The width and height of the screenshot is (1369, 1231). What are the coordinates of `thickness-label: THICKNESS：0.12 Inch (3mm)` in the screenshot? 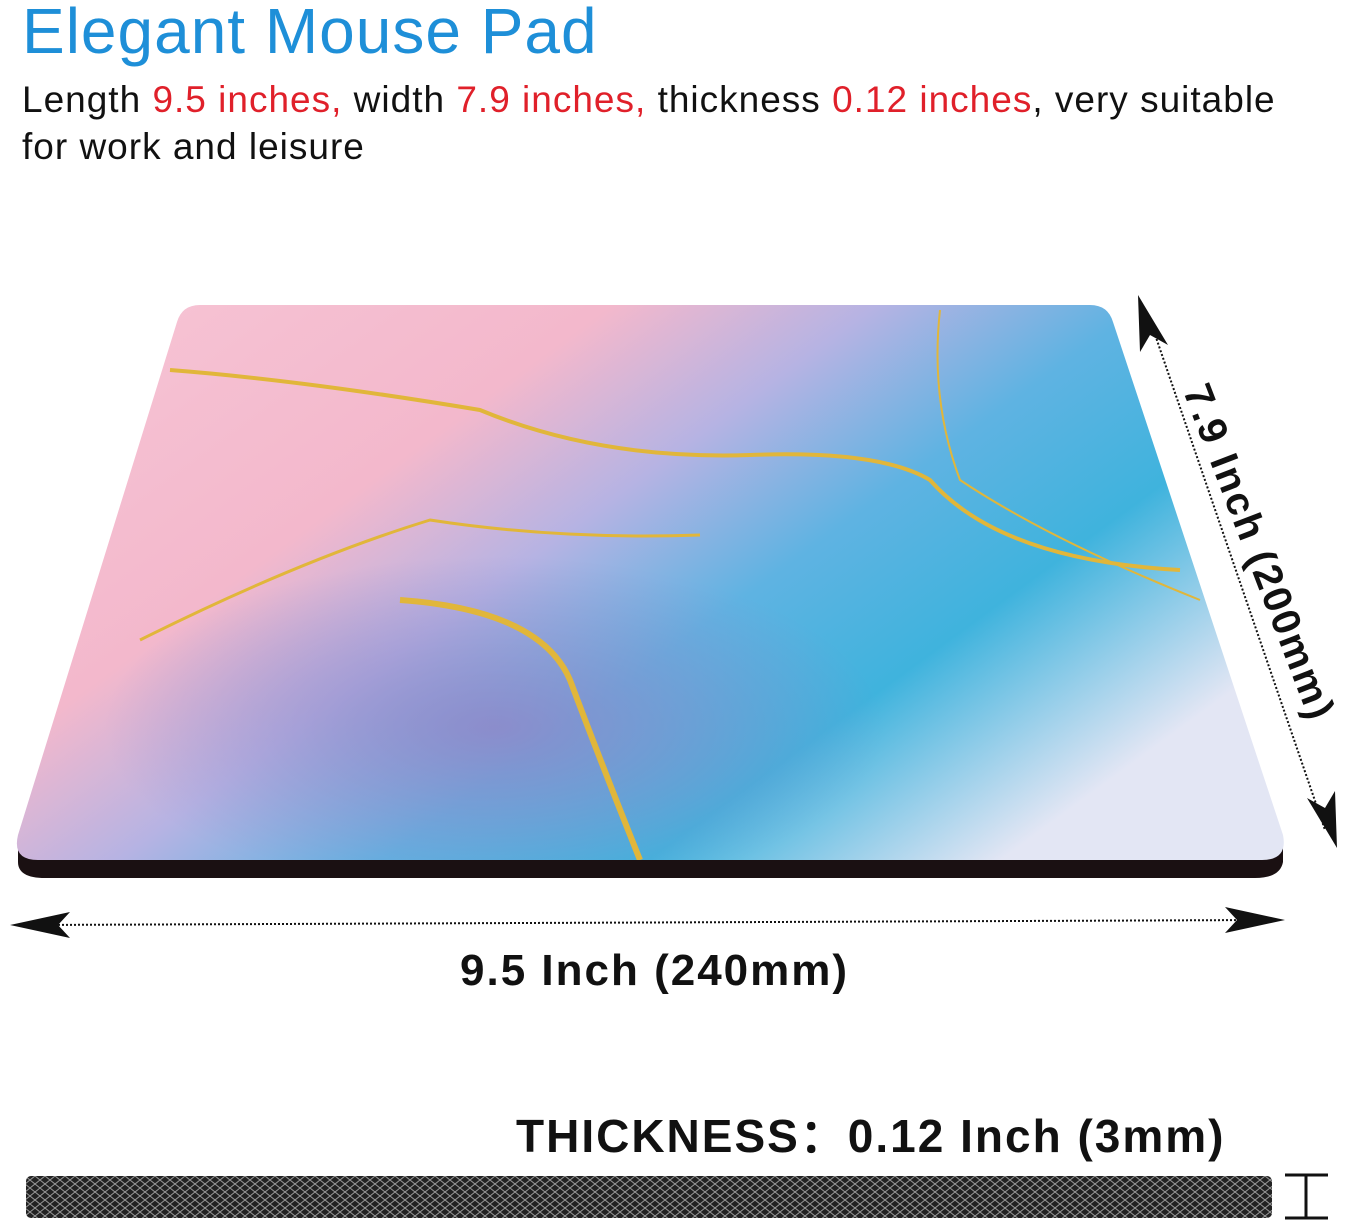 It's located at (871, 1136).